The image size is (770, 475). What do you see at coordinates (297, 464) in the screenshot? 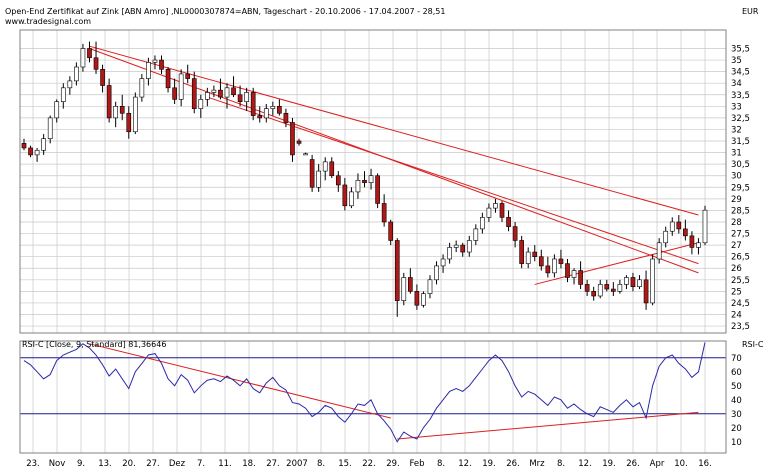
I see `x-tick-label: 2007` at bounding box center [297, 464].